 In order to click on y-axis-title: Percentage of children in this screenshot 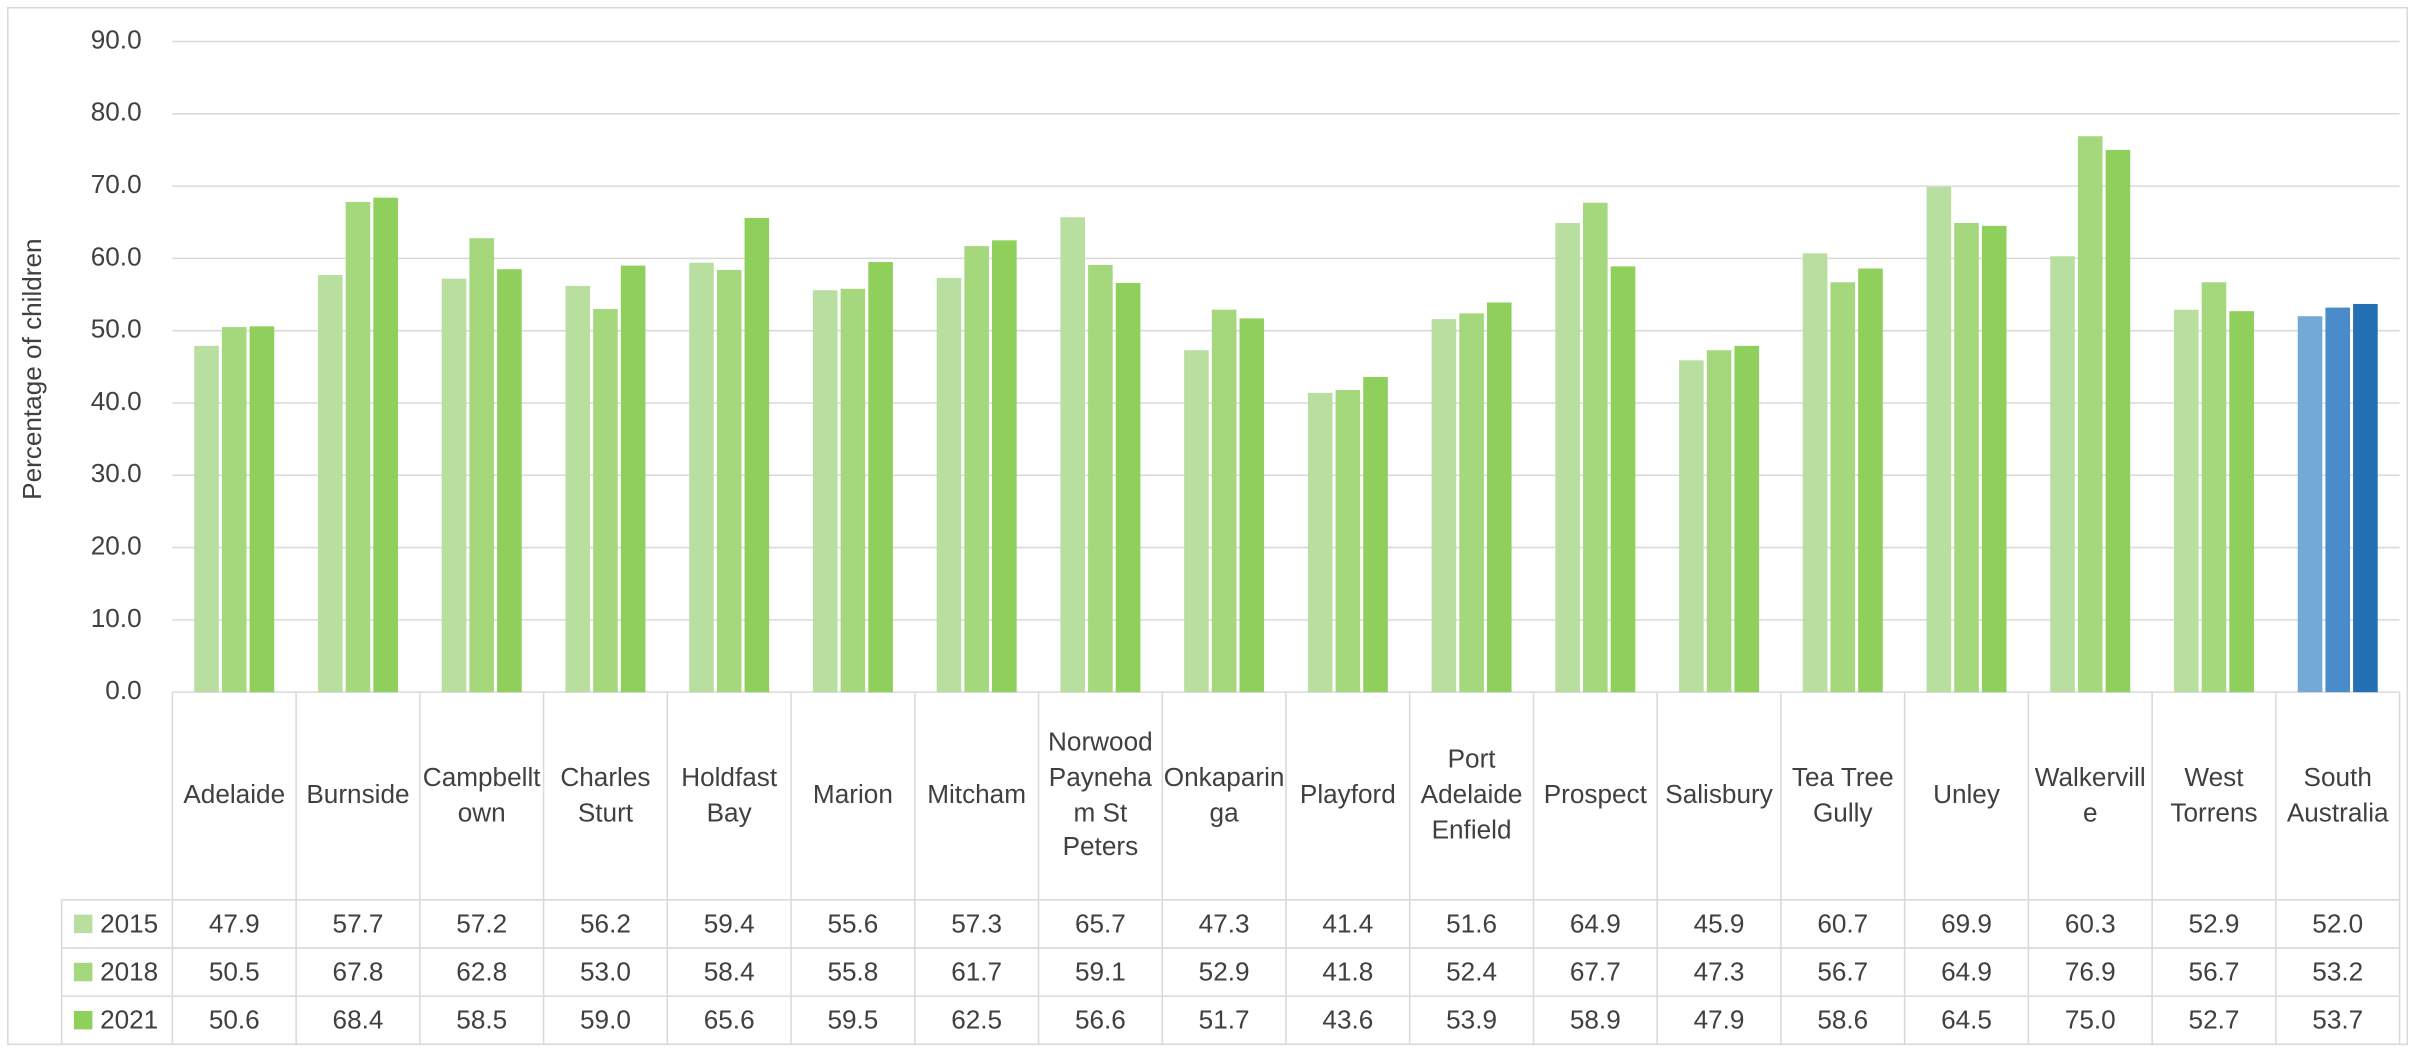, I will do `click(32, 368)`.